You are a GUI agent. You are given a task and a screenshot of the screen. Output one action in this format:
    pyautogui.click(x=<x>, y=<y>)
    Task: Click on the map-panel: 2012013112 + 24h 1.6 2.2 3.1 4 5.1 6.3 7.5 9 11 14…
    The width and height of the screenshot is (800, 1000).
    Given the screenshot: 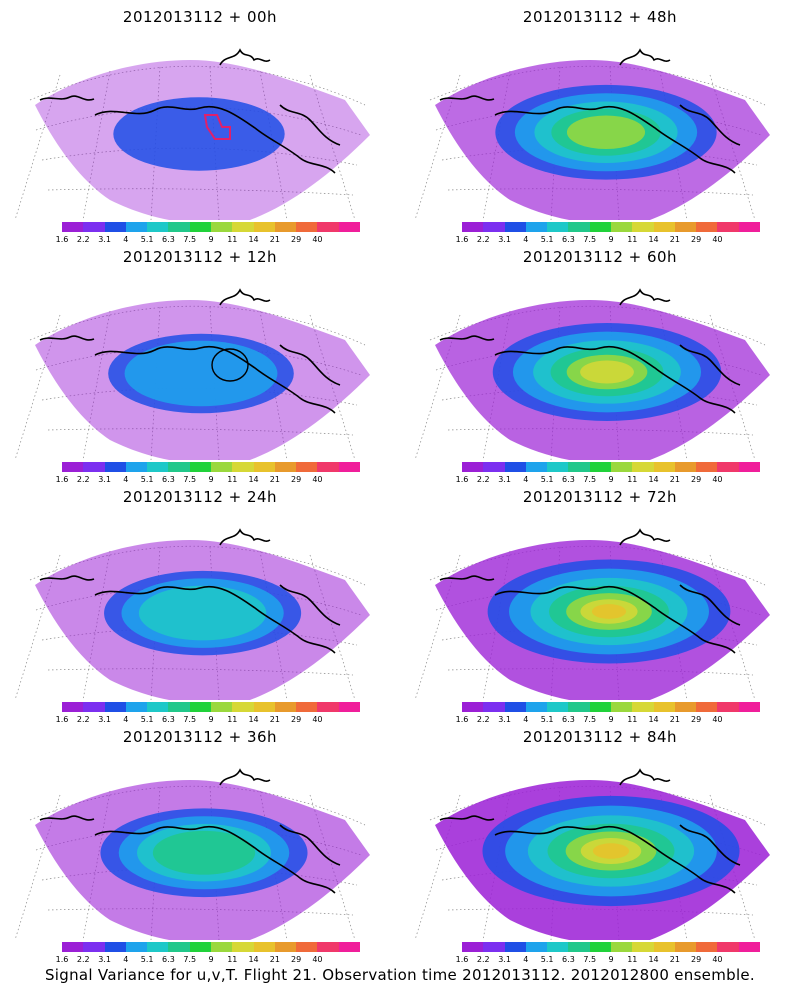 What is the action you would take?
    pyautogui.click(x=200, y=602)
    